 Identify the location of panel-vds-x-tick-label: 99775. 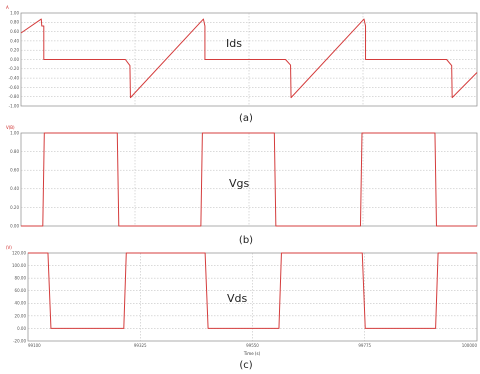
(364, 345).